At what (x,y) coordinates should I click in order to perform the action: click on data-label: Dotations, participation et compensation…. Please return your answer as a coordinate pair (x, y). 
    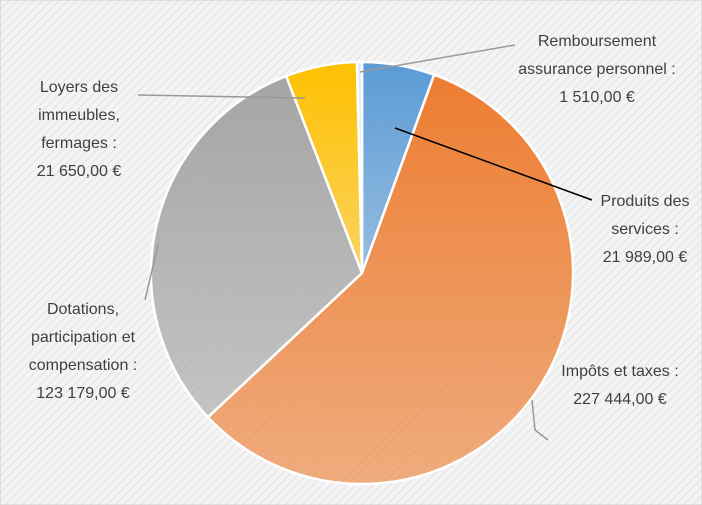
    Looking at the image, I should click on (83, 351).